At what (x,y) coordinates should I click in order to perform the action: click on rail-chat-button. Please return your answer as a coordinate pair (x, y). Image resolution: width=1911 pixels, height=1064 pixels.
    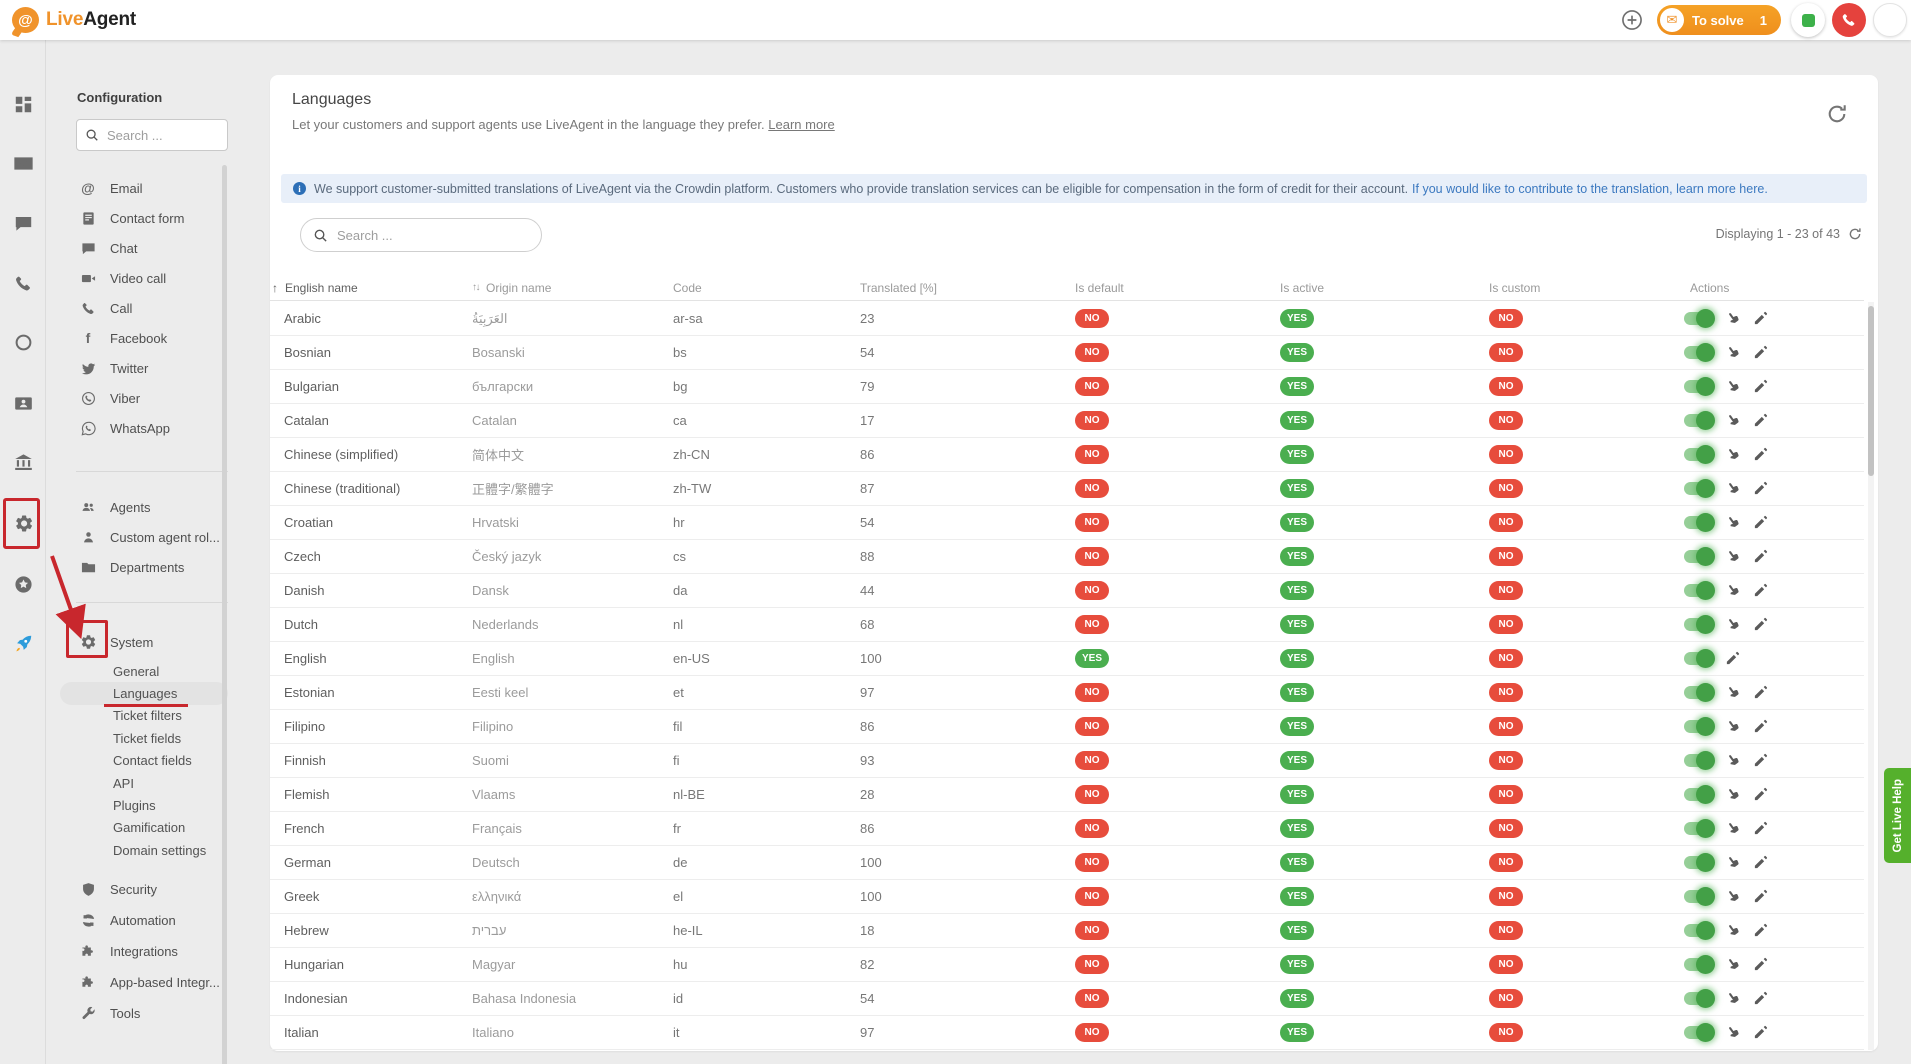
    Looking at the image, I should click on (23, 223).